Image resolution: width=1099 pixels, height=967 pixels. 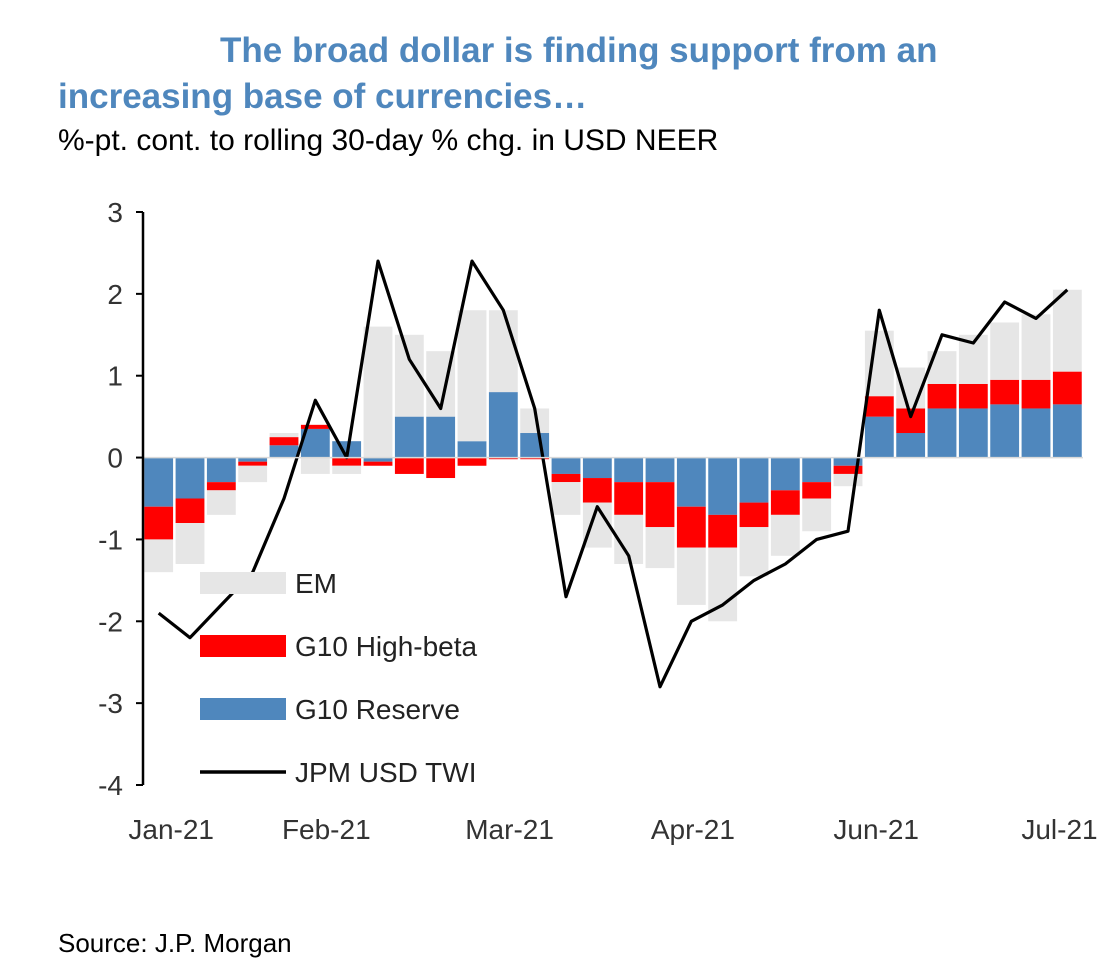 What do you see at coordinates (693, 829) in the screenshot?
I see `x-tick-label: Apr-21` at bounding box center [693, 829].